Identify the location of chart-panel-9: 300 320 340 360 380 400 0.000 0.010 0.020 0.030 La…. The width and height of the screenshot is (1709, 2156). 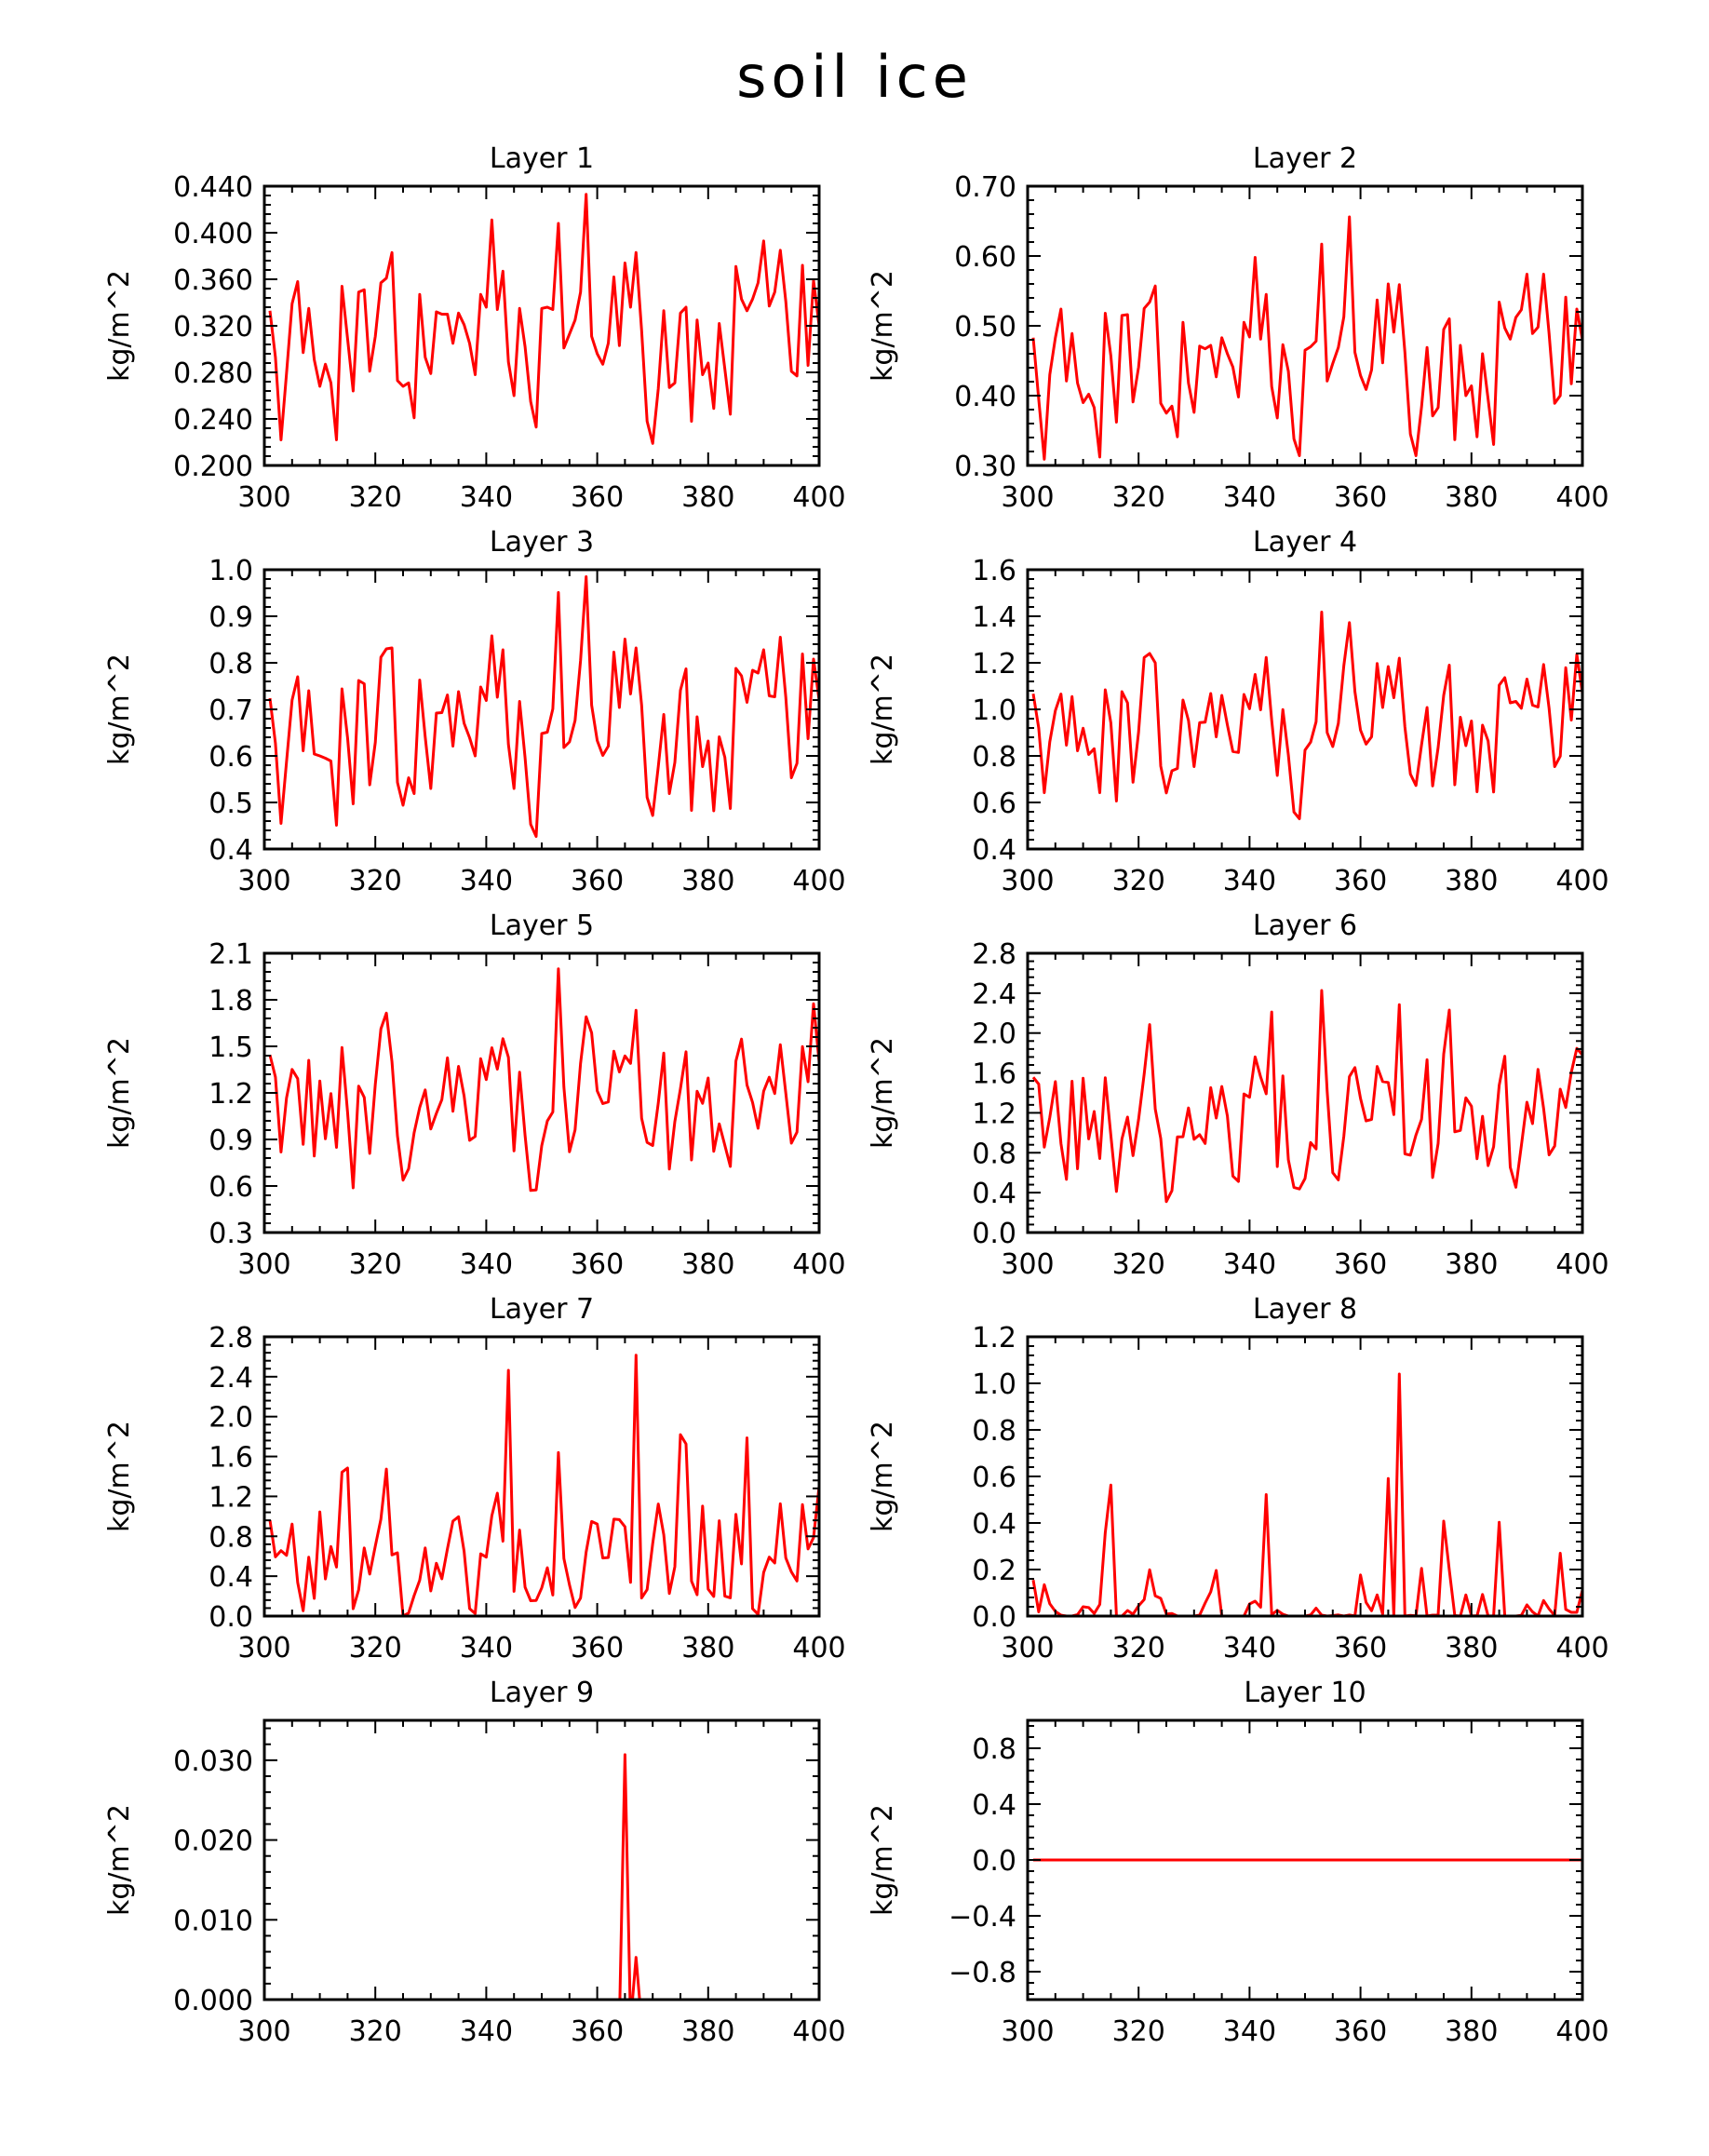
(475, 1862).